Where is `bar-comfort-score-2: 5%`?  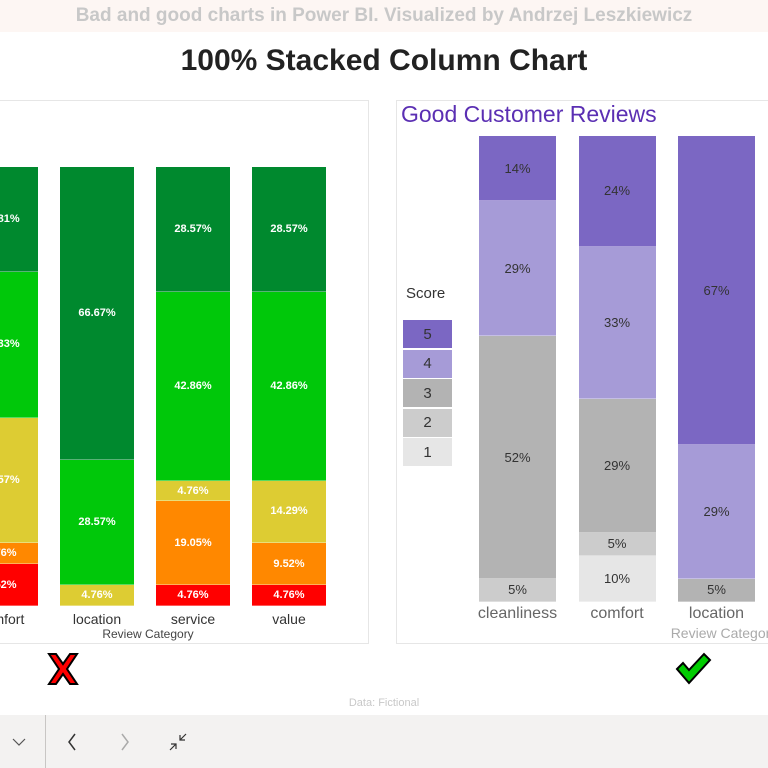
bar-comfort-score-2: 5% is located at coordinates (617, 544).